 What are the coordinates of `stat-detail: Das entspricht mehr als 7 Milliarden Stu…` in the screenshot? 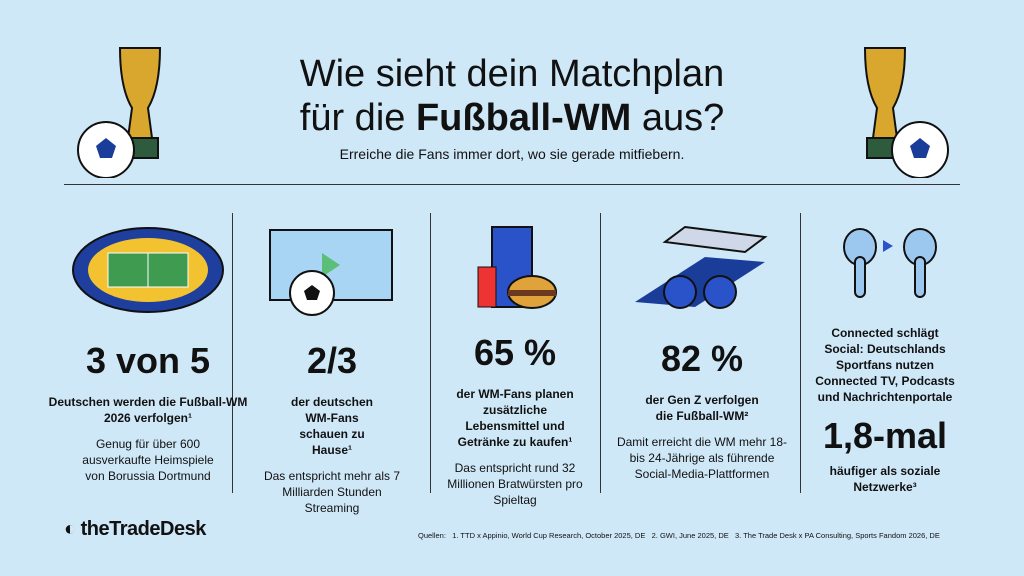 It's located at (332, 492).